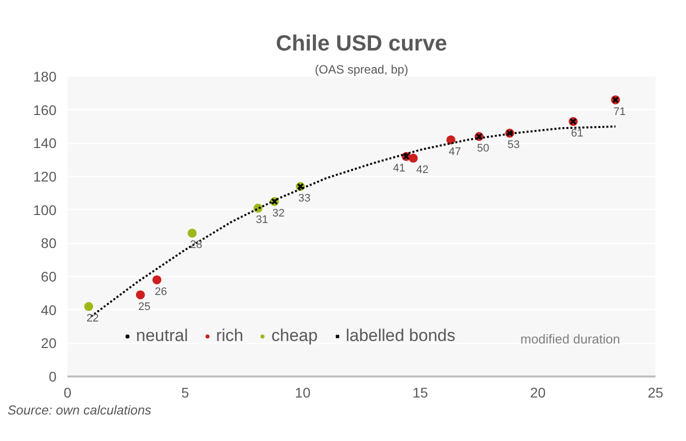  Describe the element at coordinates (185, 392) in the screenshot. I see `x-tick-label: 5` at that location.